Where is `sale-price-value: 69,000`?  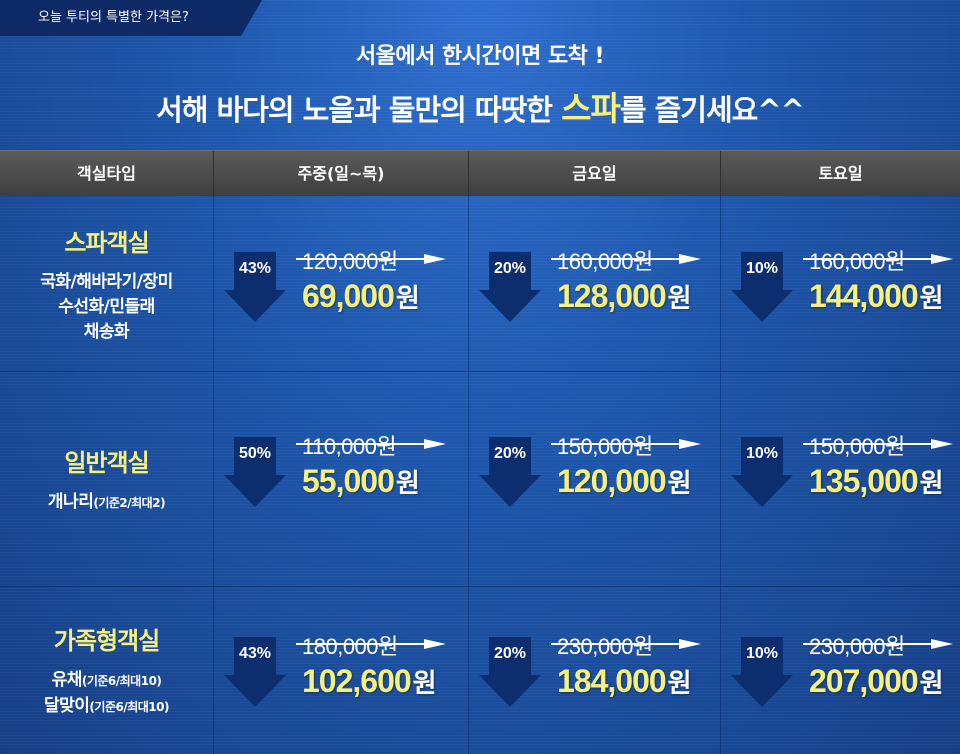
sale-price-value: 69,000 is located at coordinates (348, 296).